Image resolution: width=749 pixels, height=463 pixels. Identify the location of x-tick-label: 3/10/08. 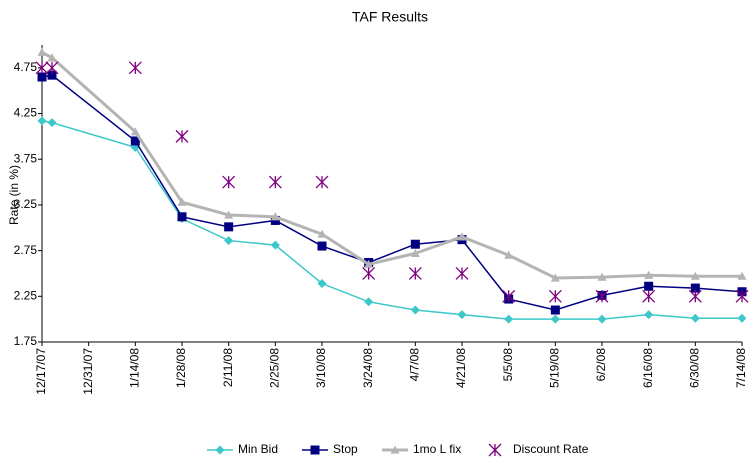
(321, 368).